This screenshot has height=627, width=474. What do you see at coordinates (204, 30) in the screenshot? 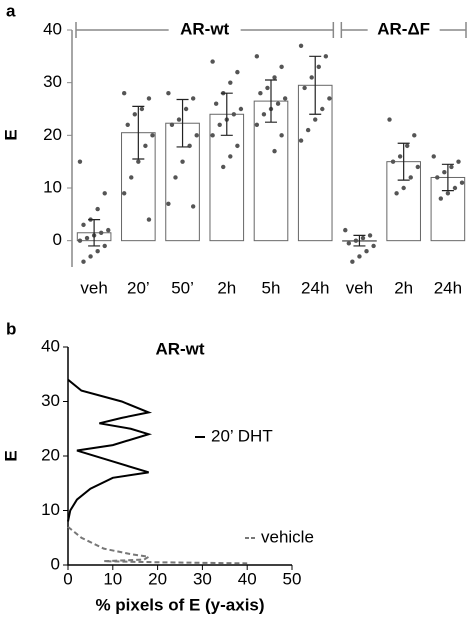
I see `label-bg` at bounding box center [204, 30].